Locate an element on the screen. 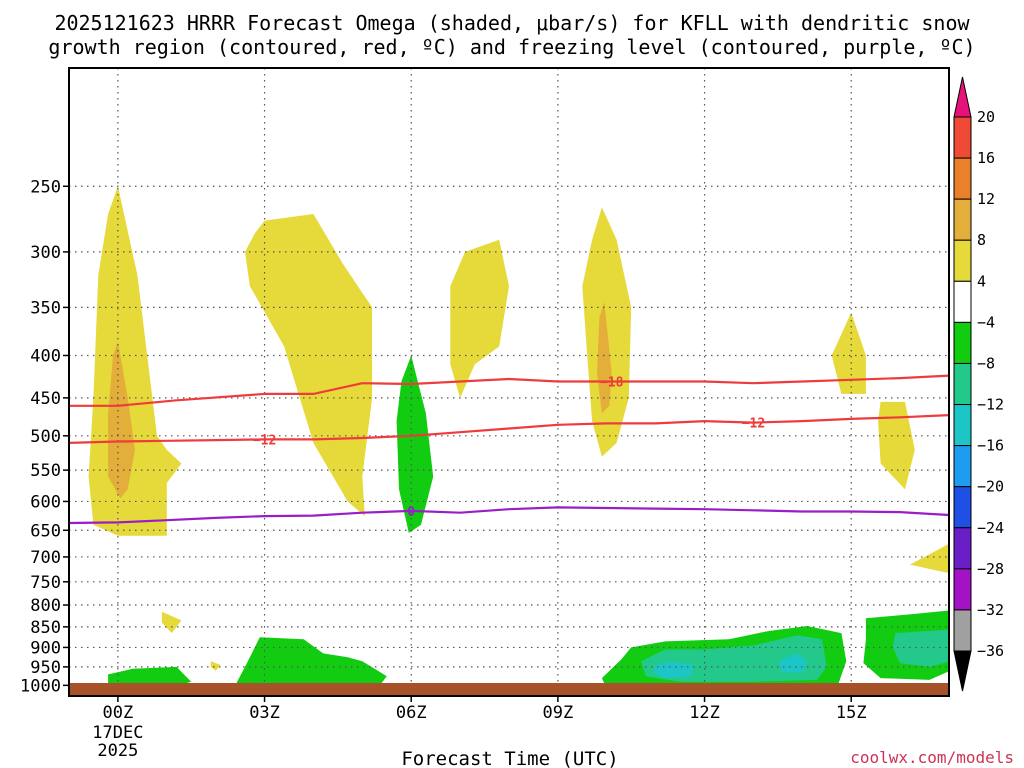 This screenshot has width=1024, height=768. y-tick-label-750: 750 is located at coordinates (45, 583).